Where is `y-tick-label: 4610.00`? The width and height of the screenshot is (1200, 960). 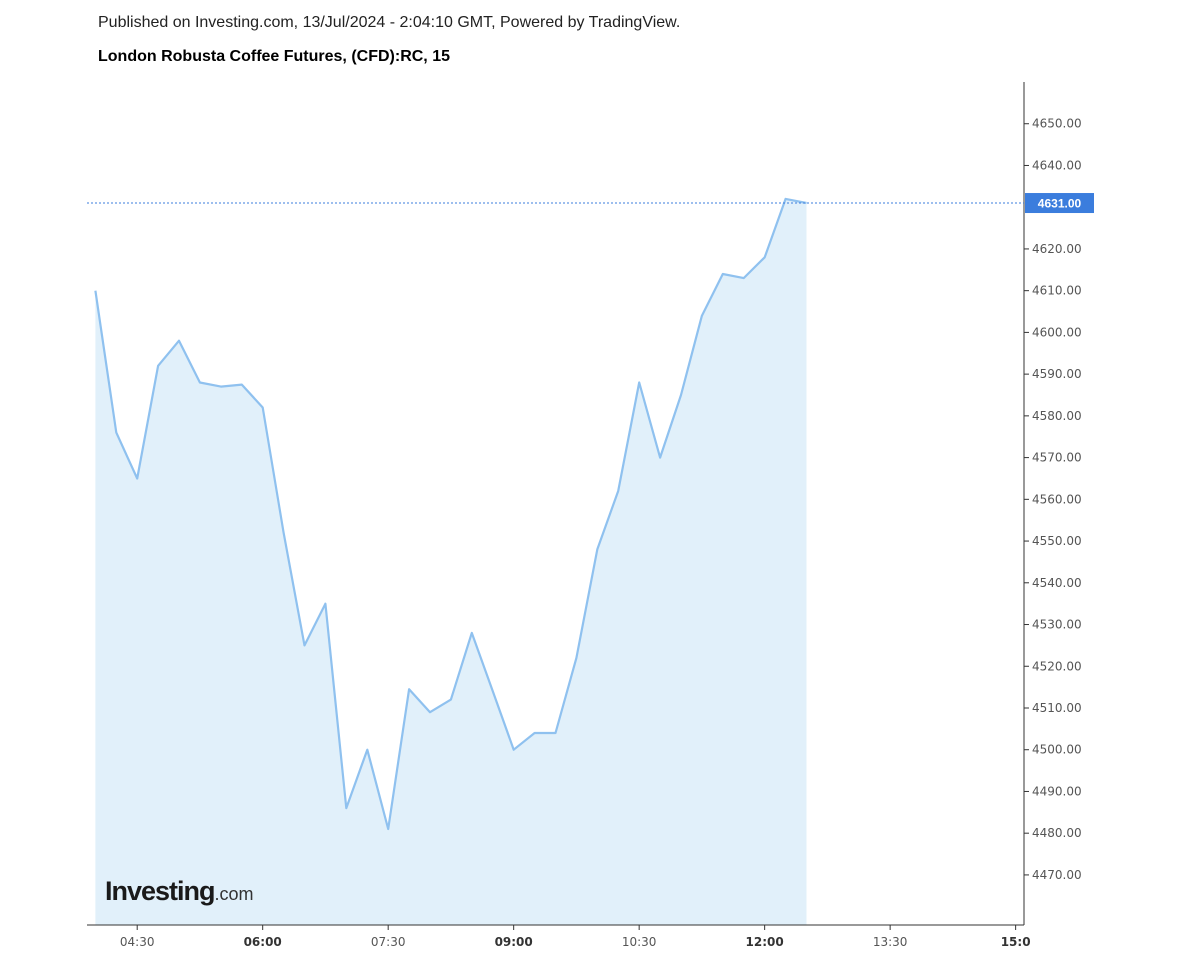
y-tick-label: 4610.00 is located at coordinates (1057, 291).